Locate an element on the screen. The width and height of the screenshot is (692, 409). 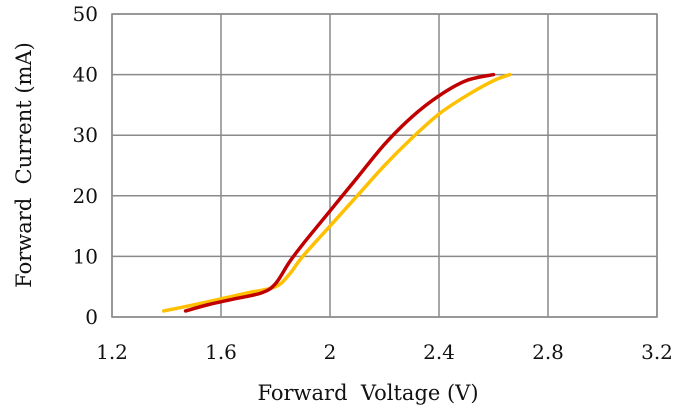
y-tick-labels: 0 10 20 30 40 50 is located at coordinates (85, 165).